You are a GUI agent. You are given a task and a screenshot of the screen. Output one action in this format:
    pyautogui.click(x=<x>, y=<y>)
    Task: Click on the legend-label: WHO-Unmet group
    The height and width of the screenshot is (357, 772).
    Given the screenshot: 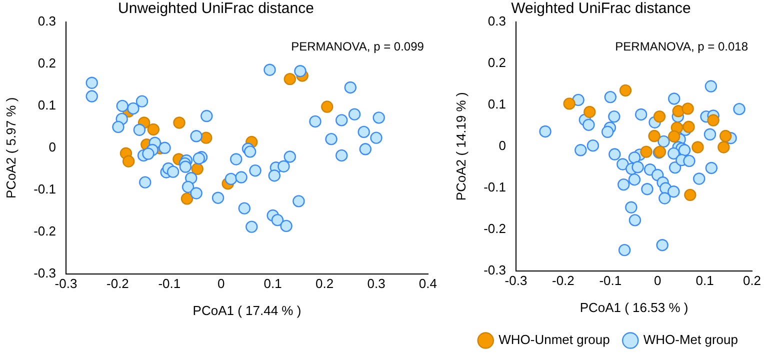 What is the action you would take?
    pyautogui.click(x=554, y=340)
    